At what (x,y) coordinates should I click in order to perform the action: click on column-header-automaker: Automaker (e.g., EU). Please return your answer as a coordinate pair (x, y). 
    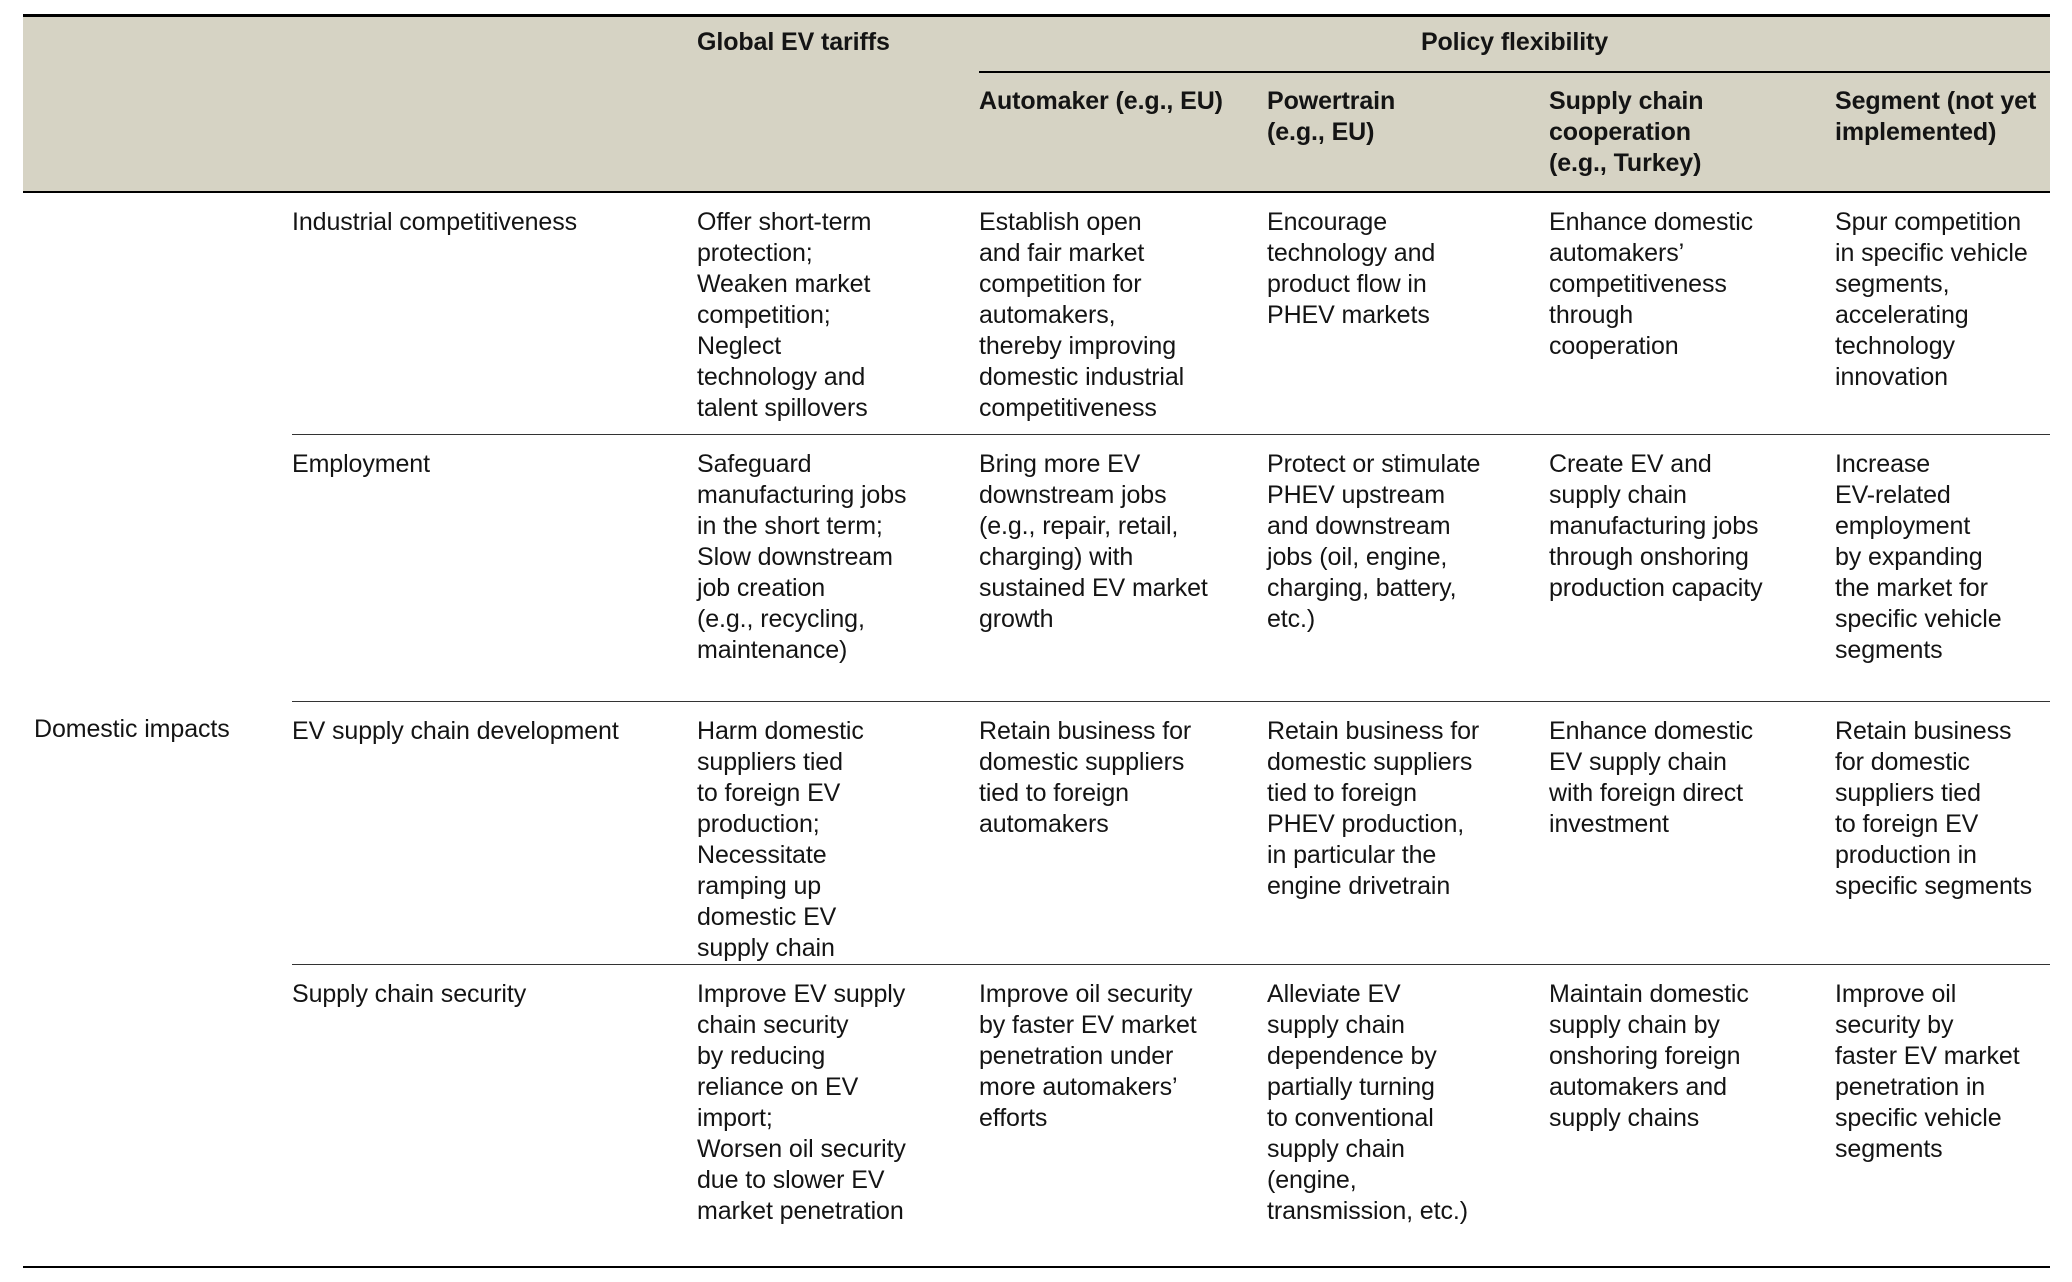
    Looking at the image, I should click on (1123, 132).